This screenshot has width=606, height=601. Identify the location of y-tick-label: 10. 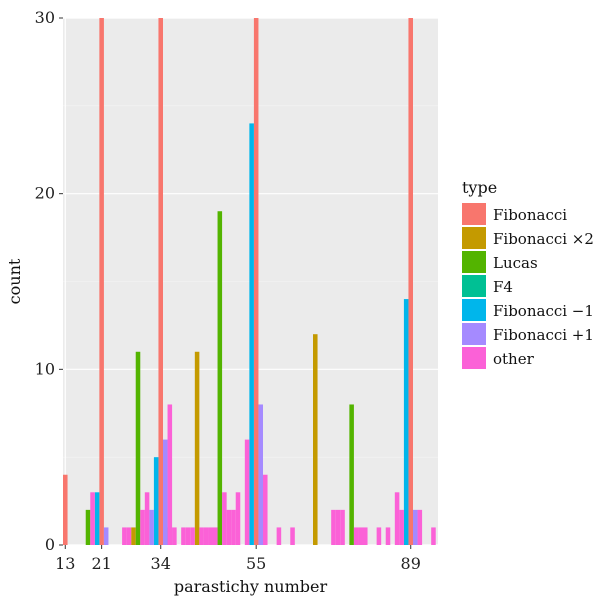
(45, 368).